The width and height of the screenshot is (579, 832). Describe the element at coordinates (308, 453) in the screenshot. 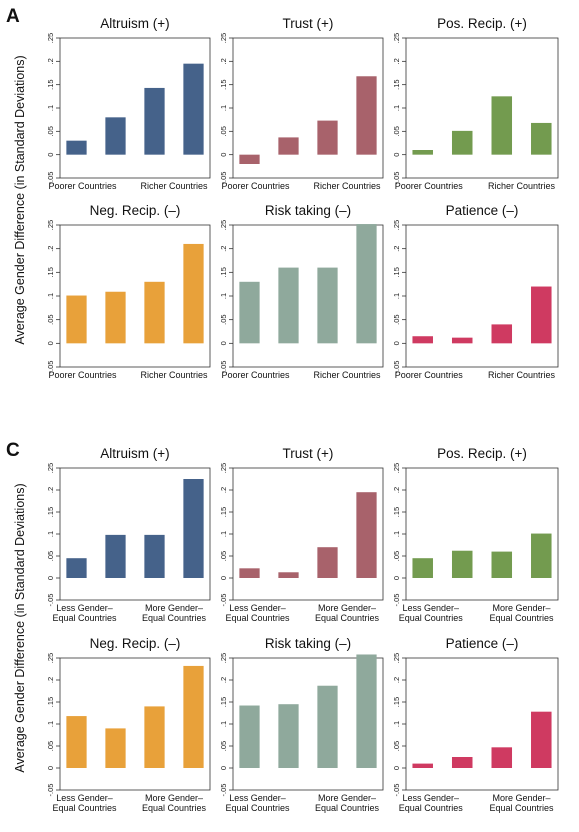

I see `chart-title: Trust (+)` at that location.